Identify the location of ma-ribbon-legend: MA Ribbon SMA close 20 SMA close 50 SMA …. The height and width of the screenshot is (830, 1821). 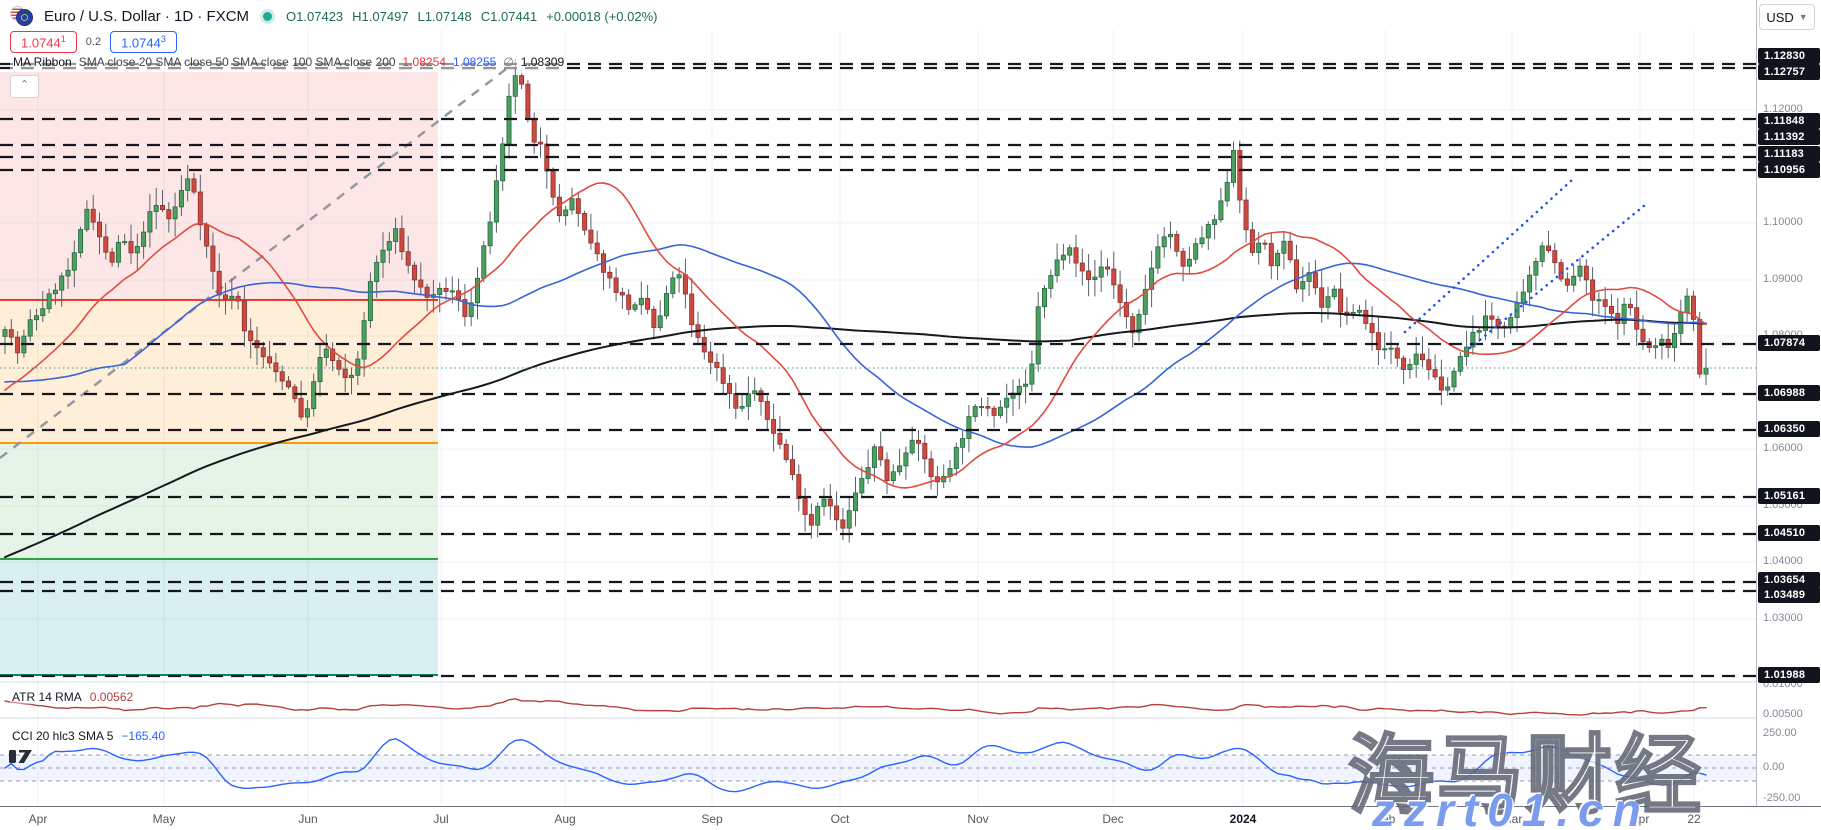
(289, 62).